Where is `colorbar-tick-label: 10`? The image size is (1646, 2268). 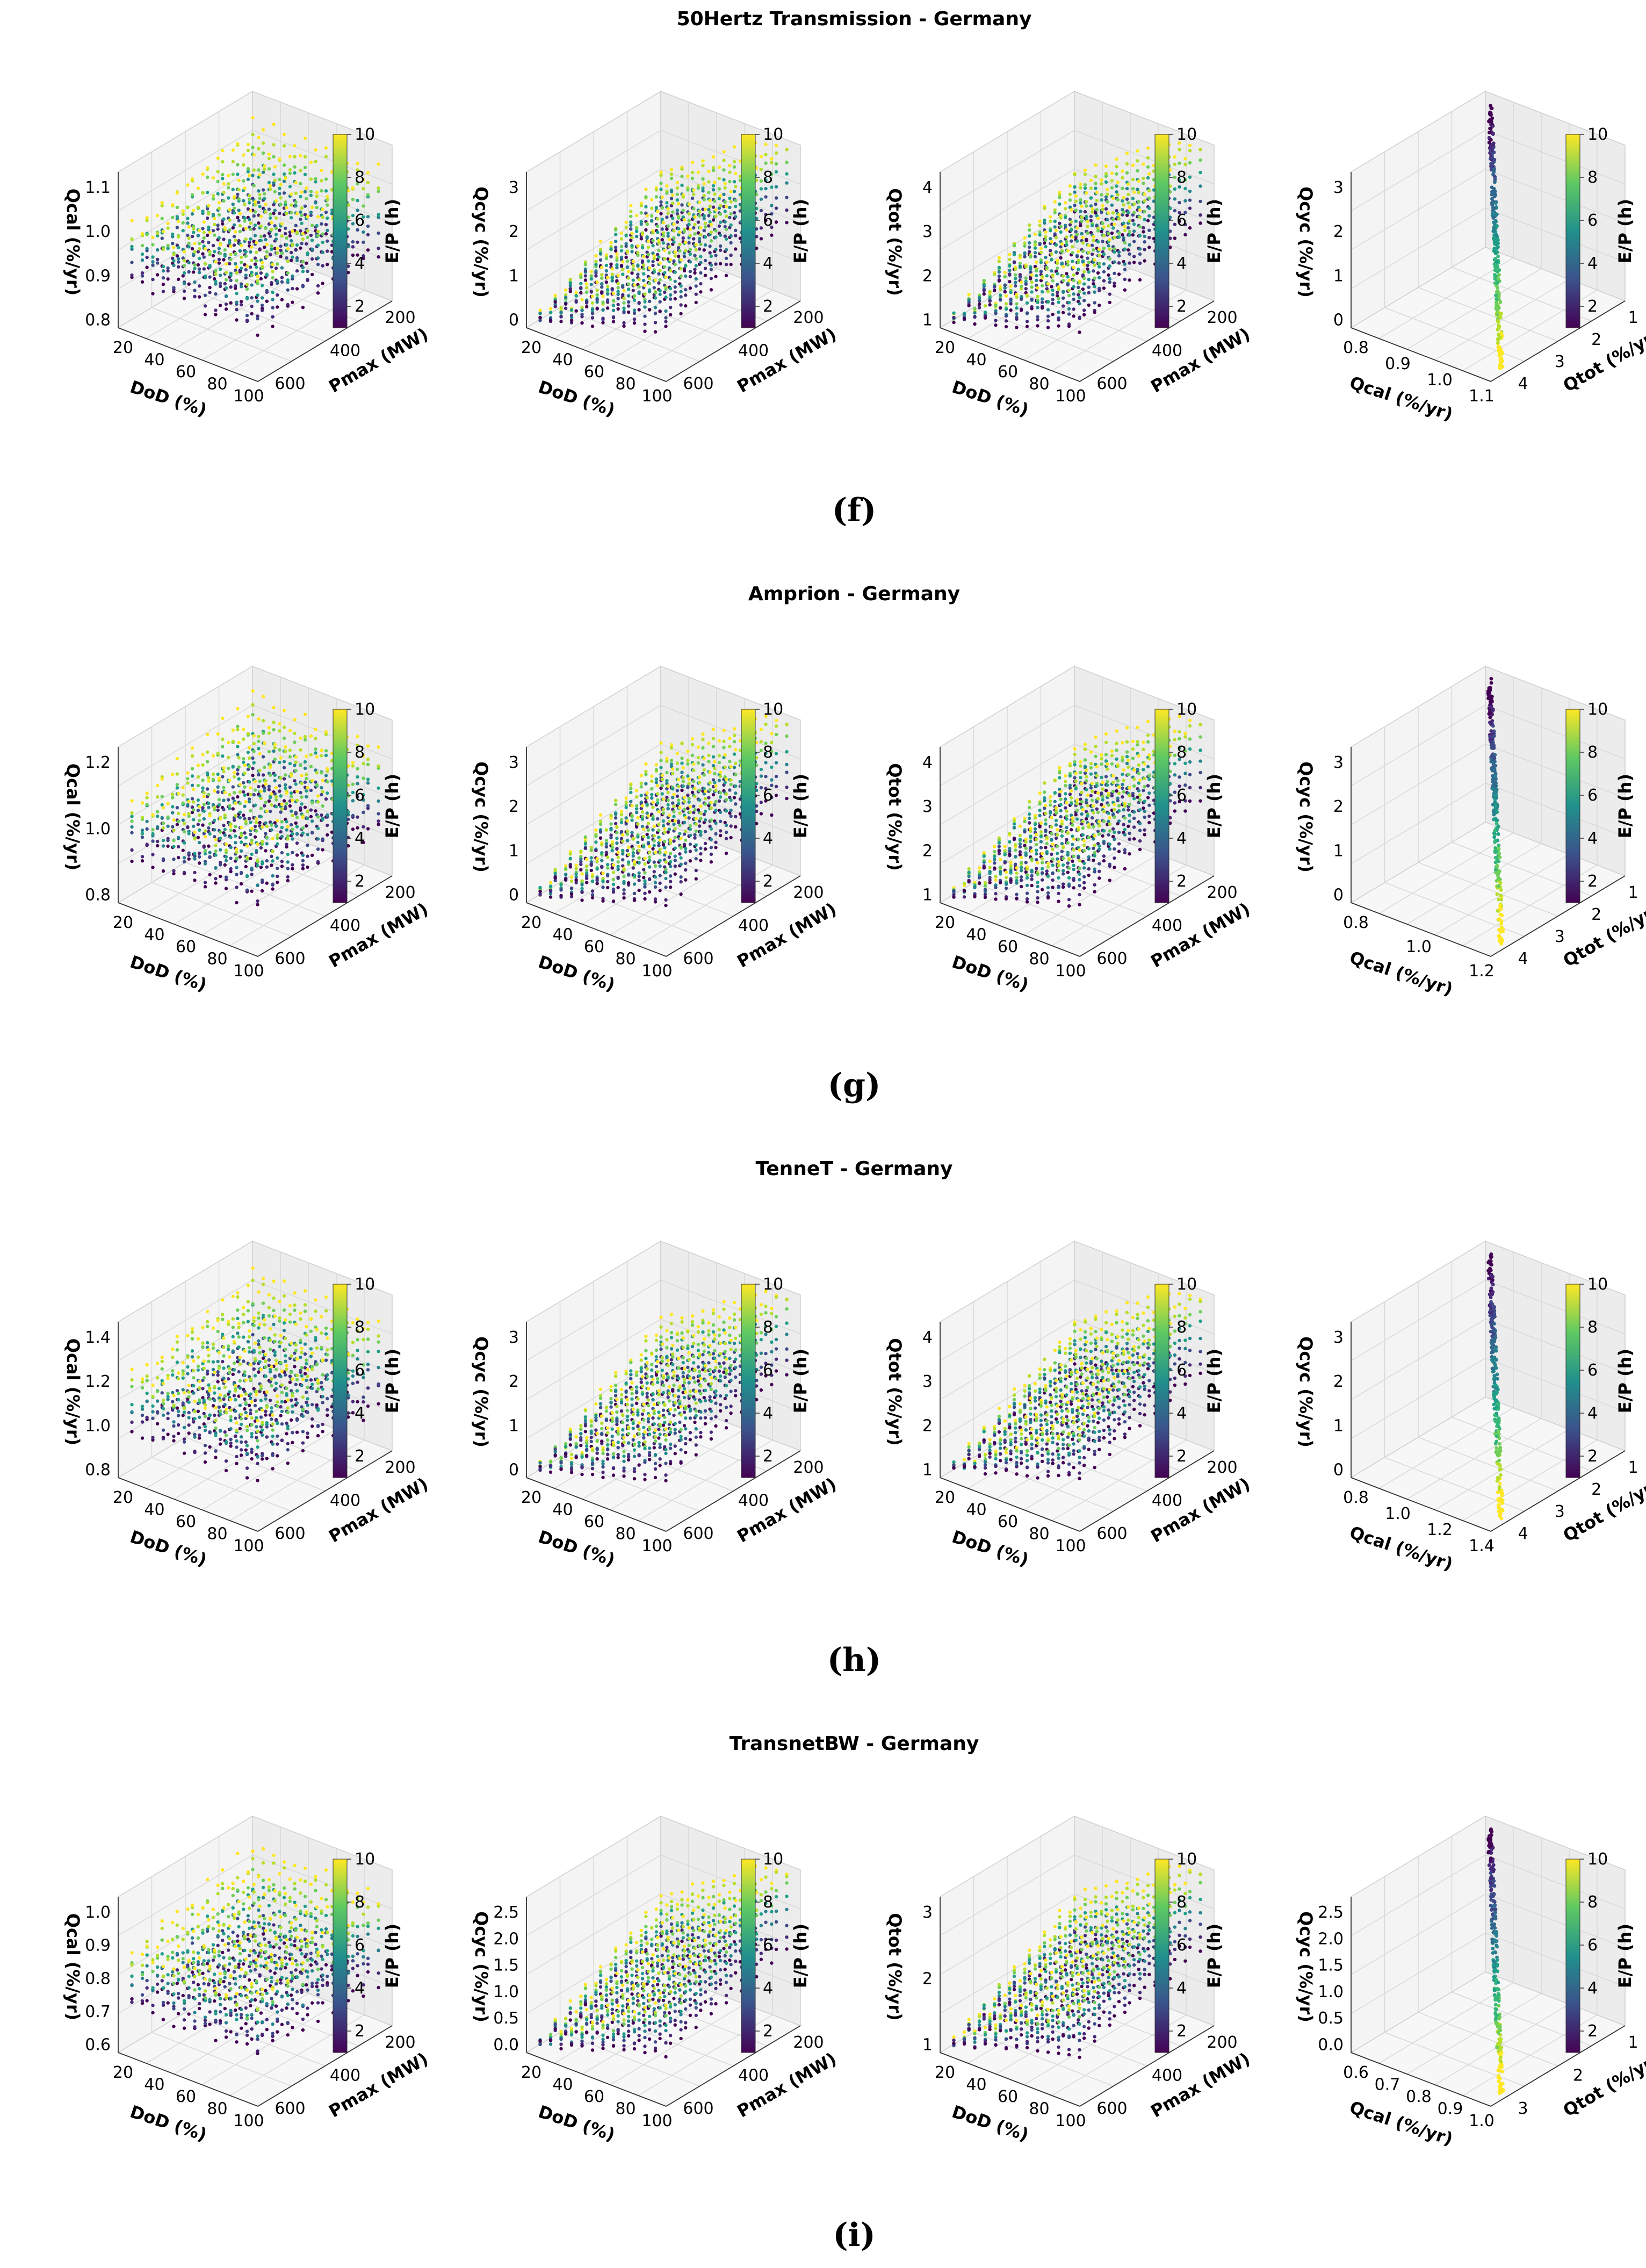
colorbar-tick-label: 10 is located at coordinates (365, 709).